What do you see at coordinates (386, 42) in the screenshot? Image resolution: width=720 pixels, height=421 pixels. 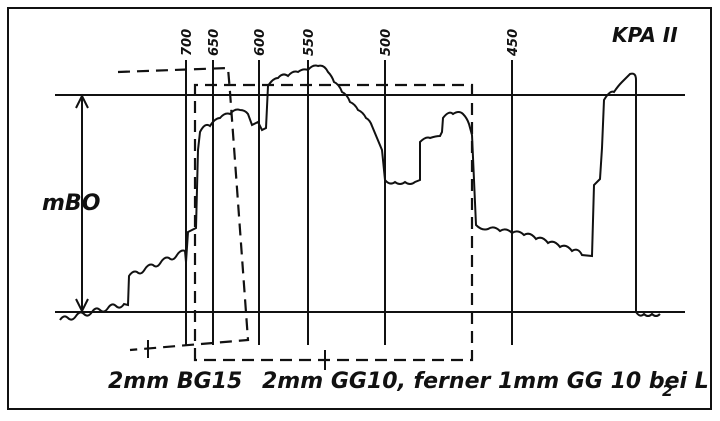 I see `wavelength-label: 500` at bounding box center [386, 42].